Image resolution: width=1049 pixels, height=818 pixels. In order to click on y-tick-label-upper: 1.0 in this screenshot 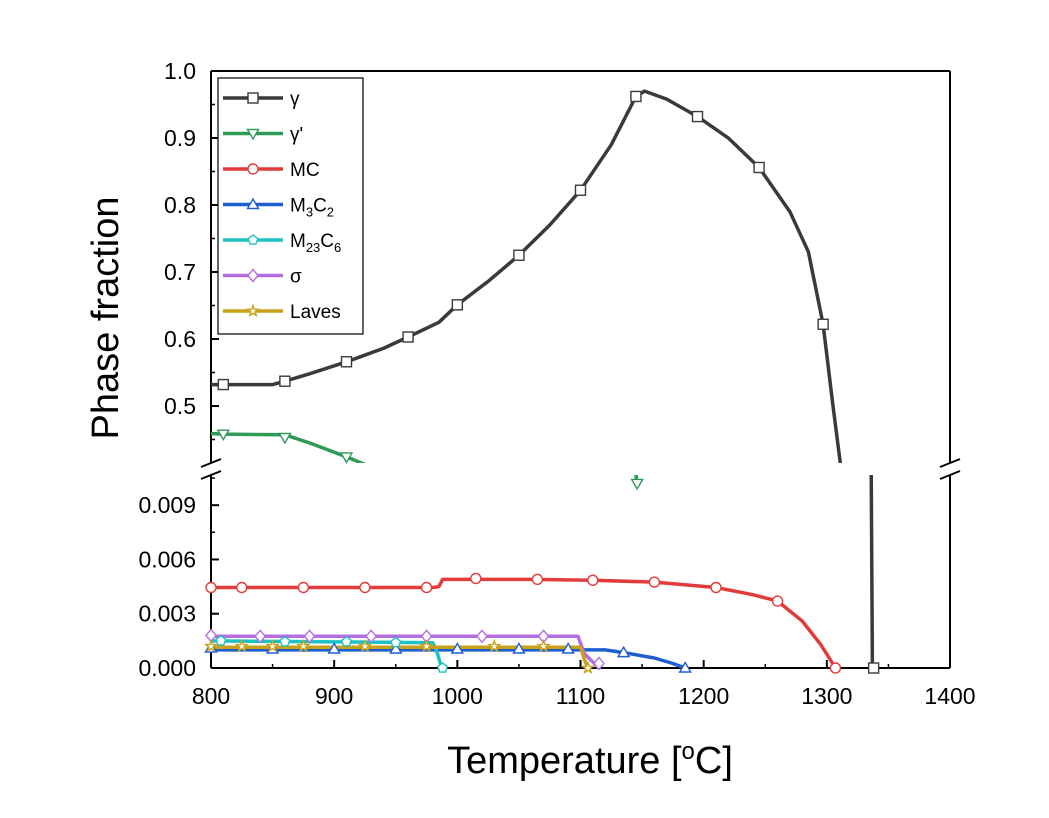, I will do `click(180, 71)`.